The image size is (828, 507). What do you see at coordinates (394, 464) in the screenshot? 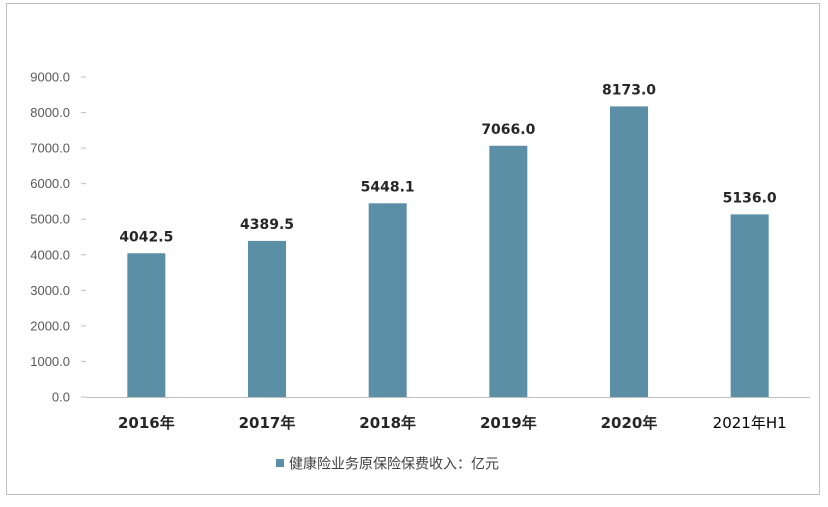
I see `legend-label: 健康险业务原保险保费收入：亿元` at bounding box center [394, 464].